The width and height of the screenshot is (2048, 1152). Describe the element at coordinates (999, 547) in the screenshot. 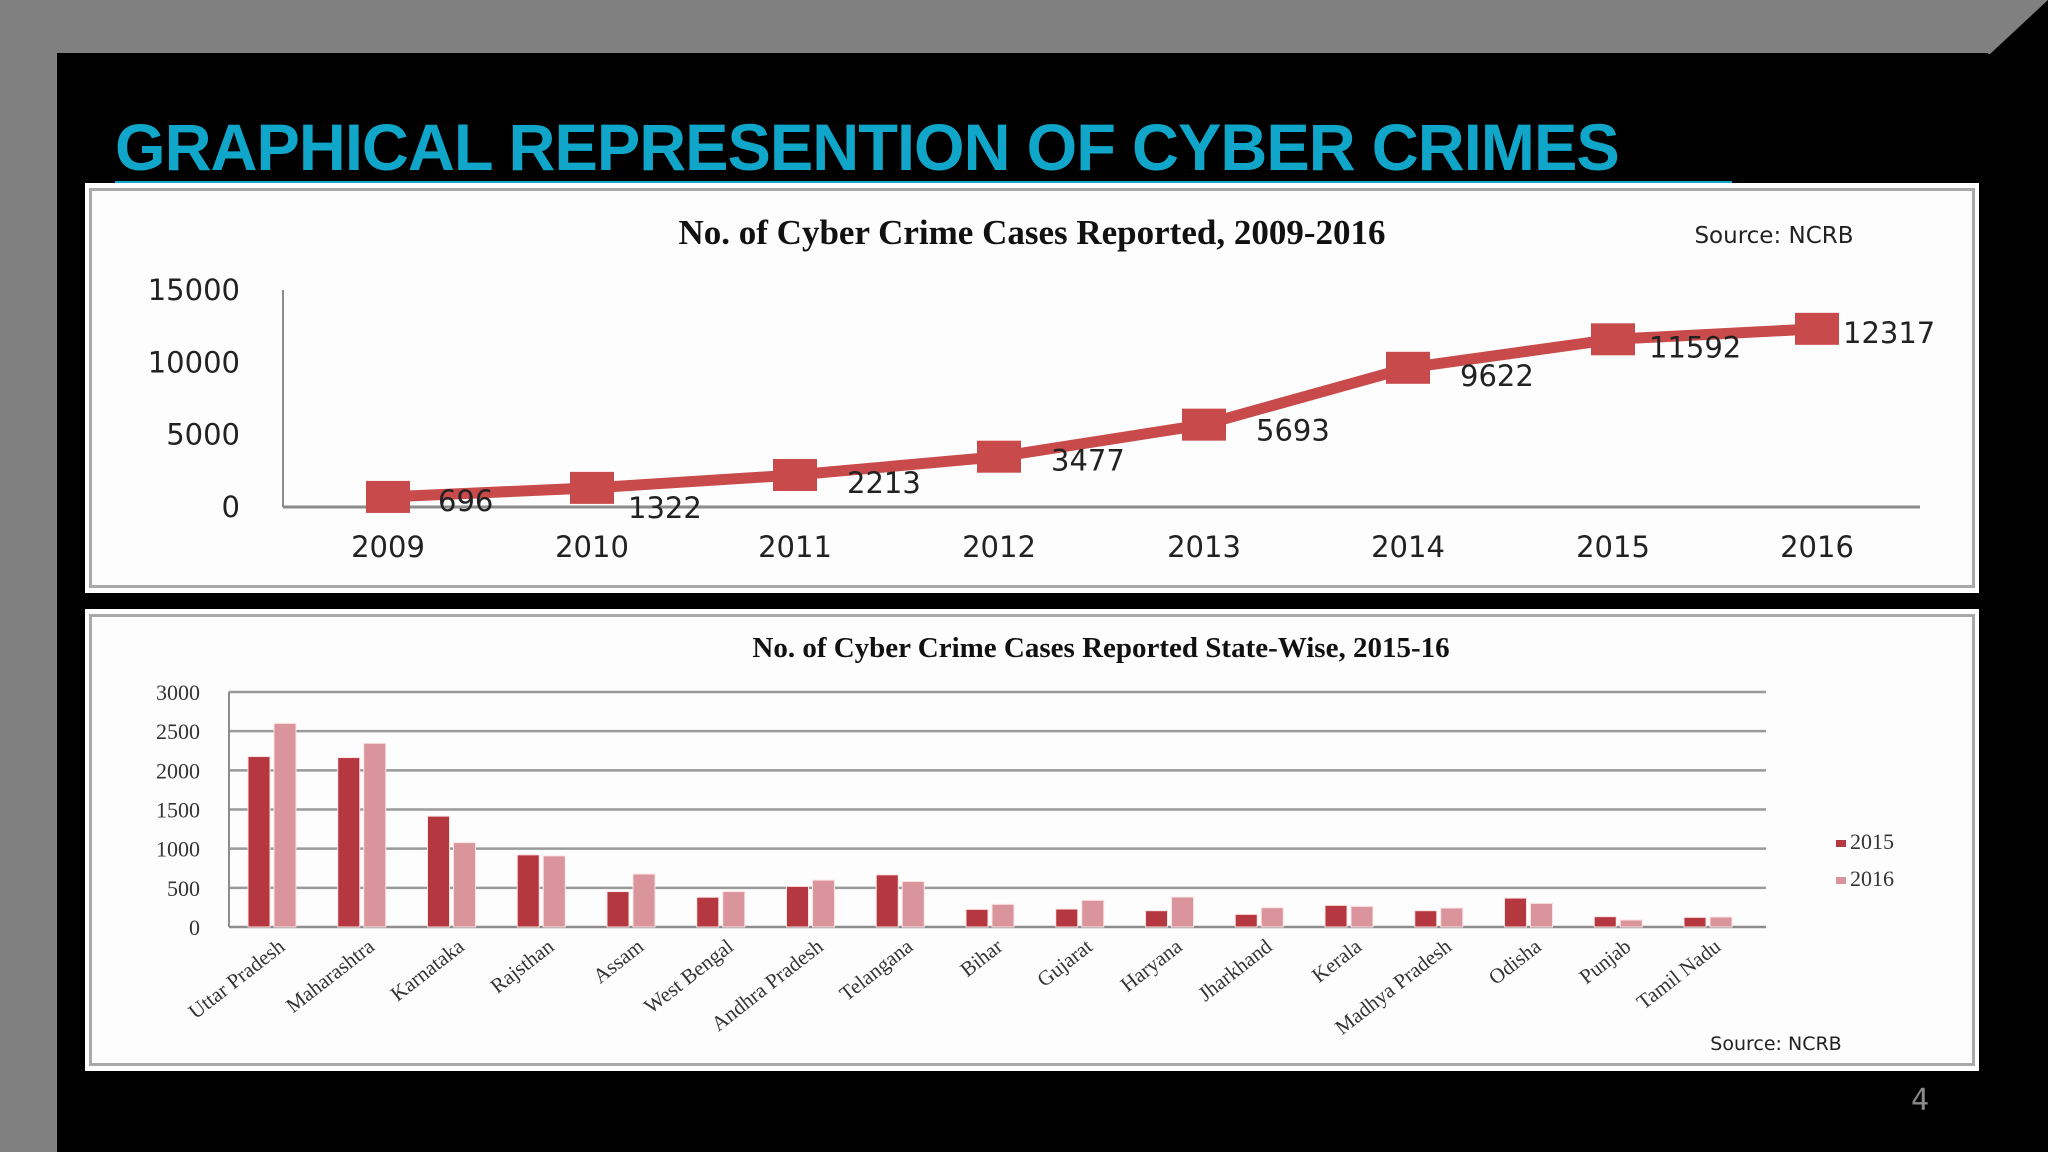

I see `x-tick-label: 2012` at that location.